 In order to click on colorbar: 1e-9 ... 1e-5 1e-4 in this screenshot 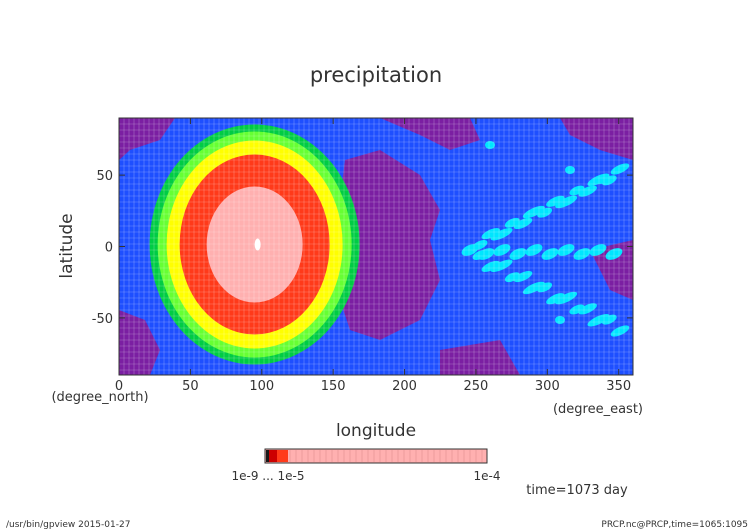, I will do `click(366, 465)`.